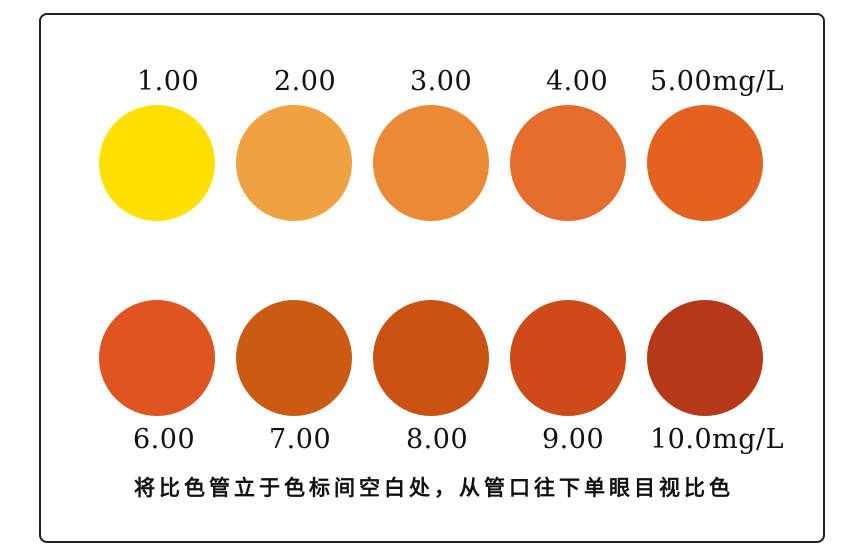 This screenshot has height=558, width=868. I want to click on concentration-label-5: 5.00mg/L, so click(717, 81).